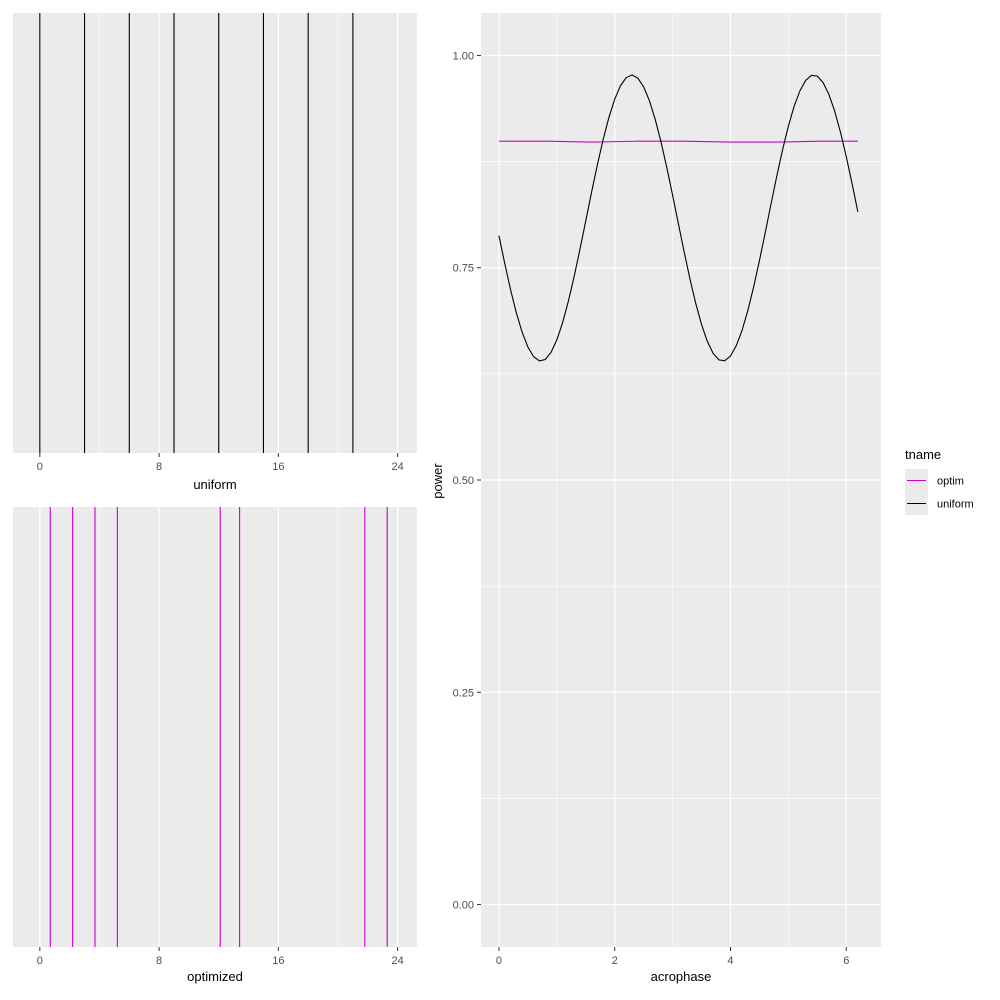 Image resolution: width=1000 pixels, height=1000 pixels. Describe the element at coordinates (220, 957) in the screenshot. I see `optimized-x-axis-ticks: 0 8 16 24` at that location.